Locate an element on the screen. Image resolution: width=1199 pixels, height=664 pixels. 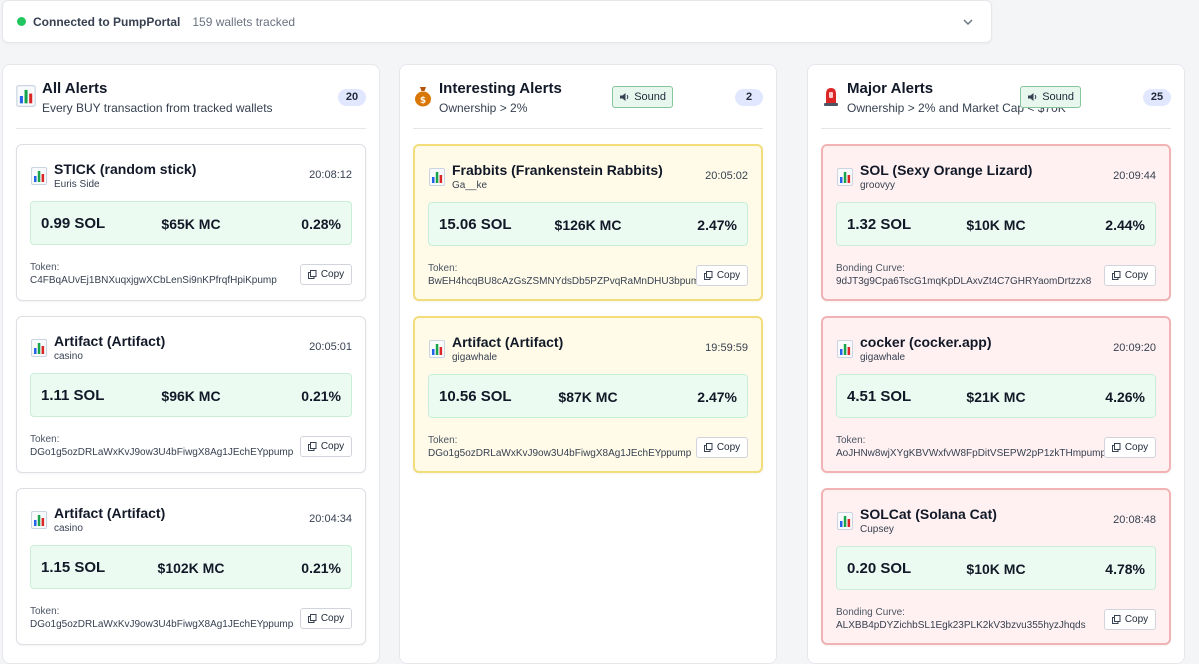
connection-status-text: Connected to PumpPortal is located at coordinates (107, 21).